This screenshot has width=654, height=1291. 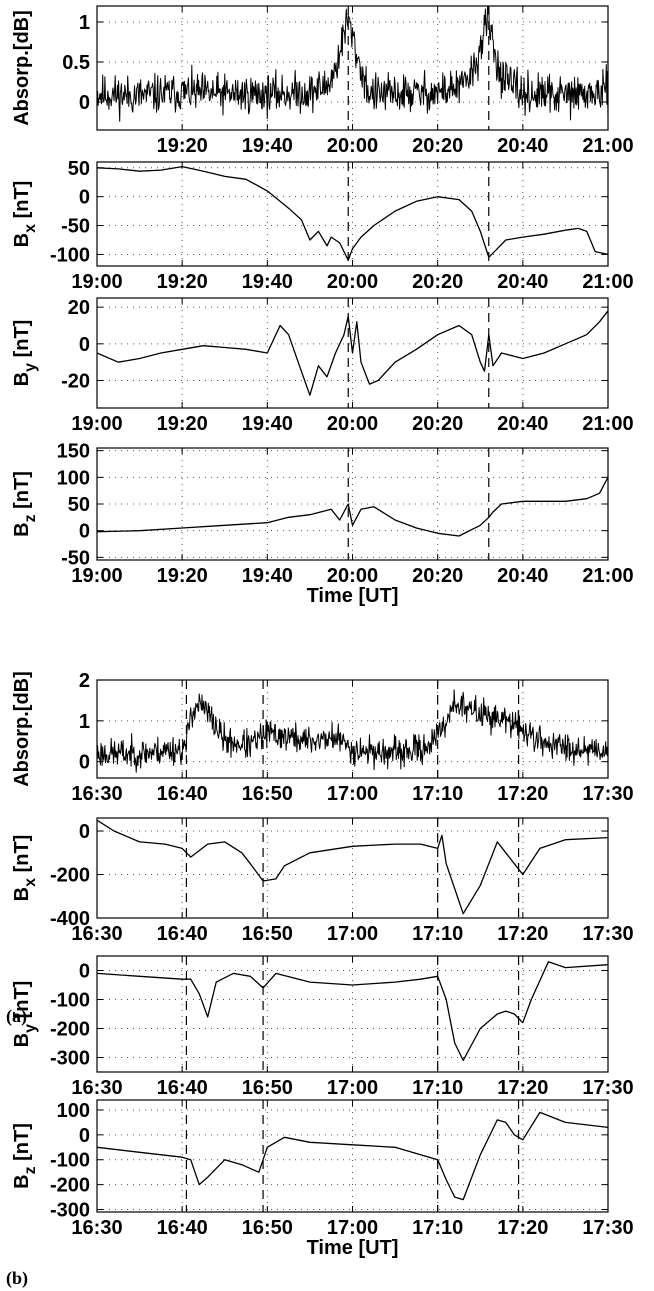 I want to click on y-tick-label: 0.5, so click(x=76, y=63).